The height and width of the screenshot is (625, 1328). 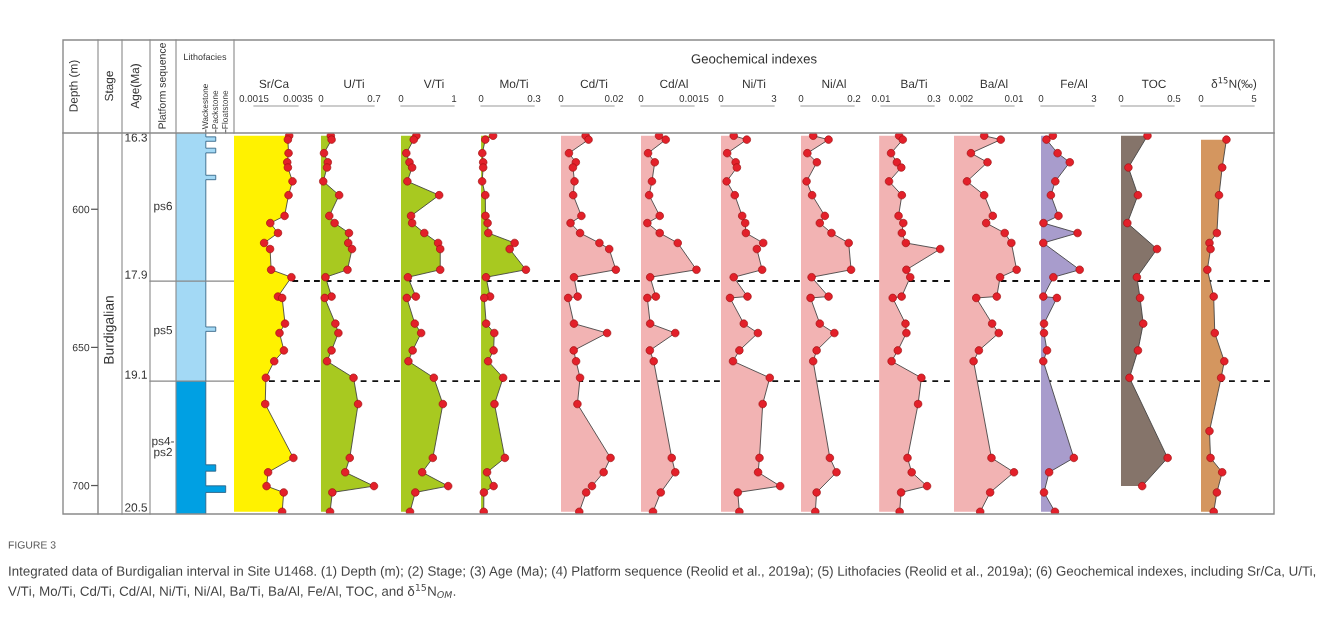 I want to click on x-axis-title: V/Ti, so click(x=433, y=84).